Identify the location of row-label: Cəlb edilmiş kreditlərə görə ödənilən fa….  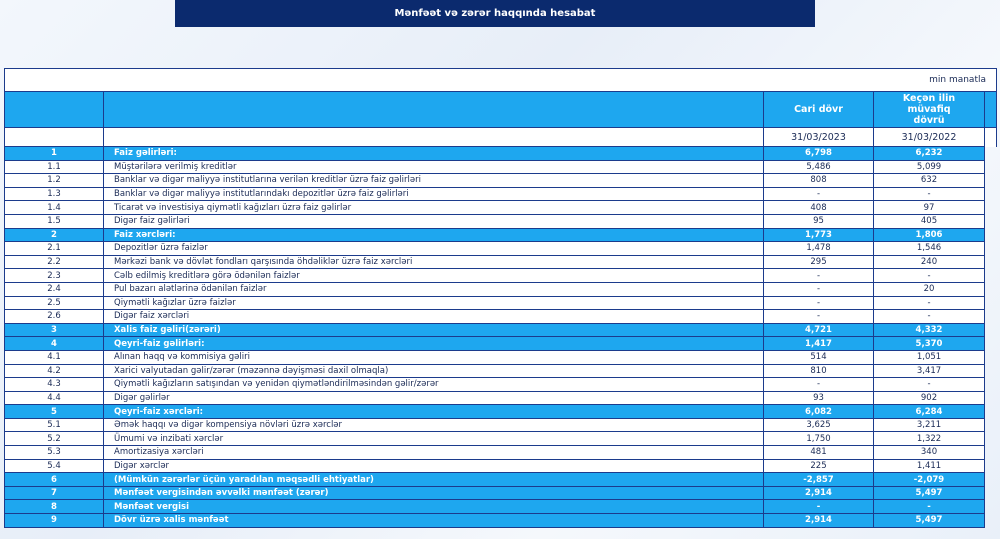
(434, 276).